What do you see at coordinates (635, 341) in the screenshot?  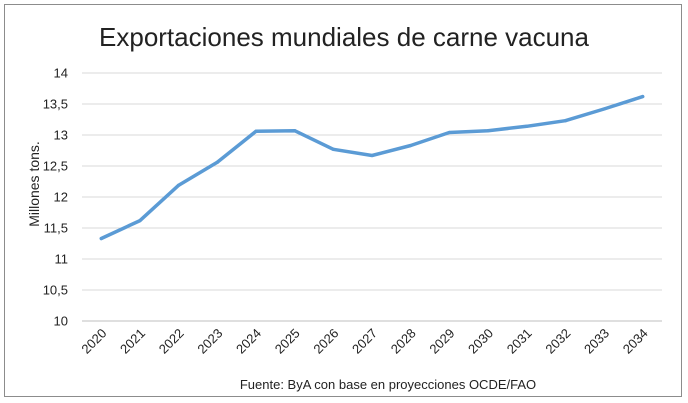 I see `x-tick-label: 2034` at bounding box center [635, 341].